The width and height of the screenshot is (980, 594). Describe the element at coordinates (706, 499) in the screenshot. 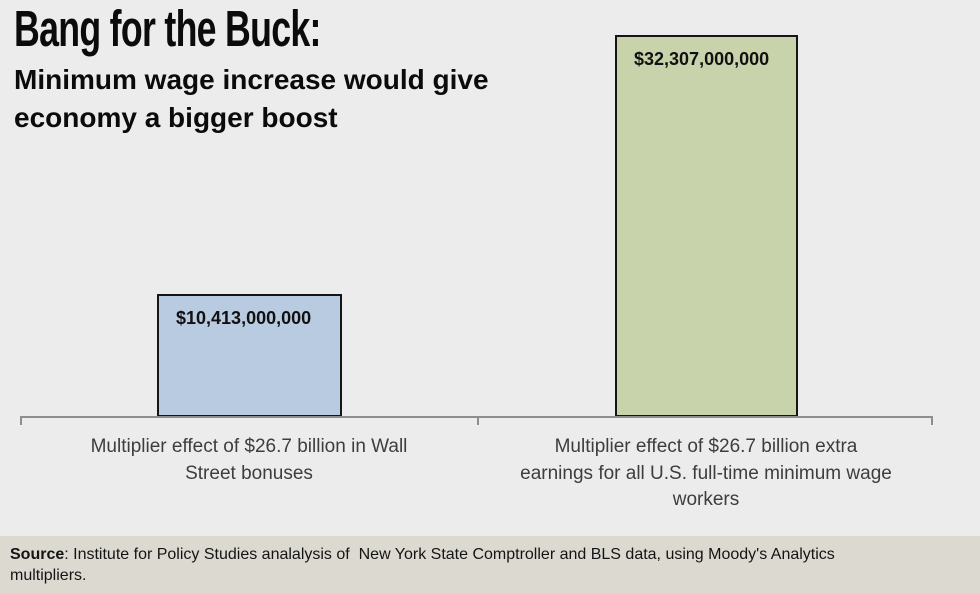

I see `category-line: workers` at that location.